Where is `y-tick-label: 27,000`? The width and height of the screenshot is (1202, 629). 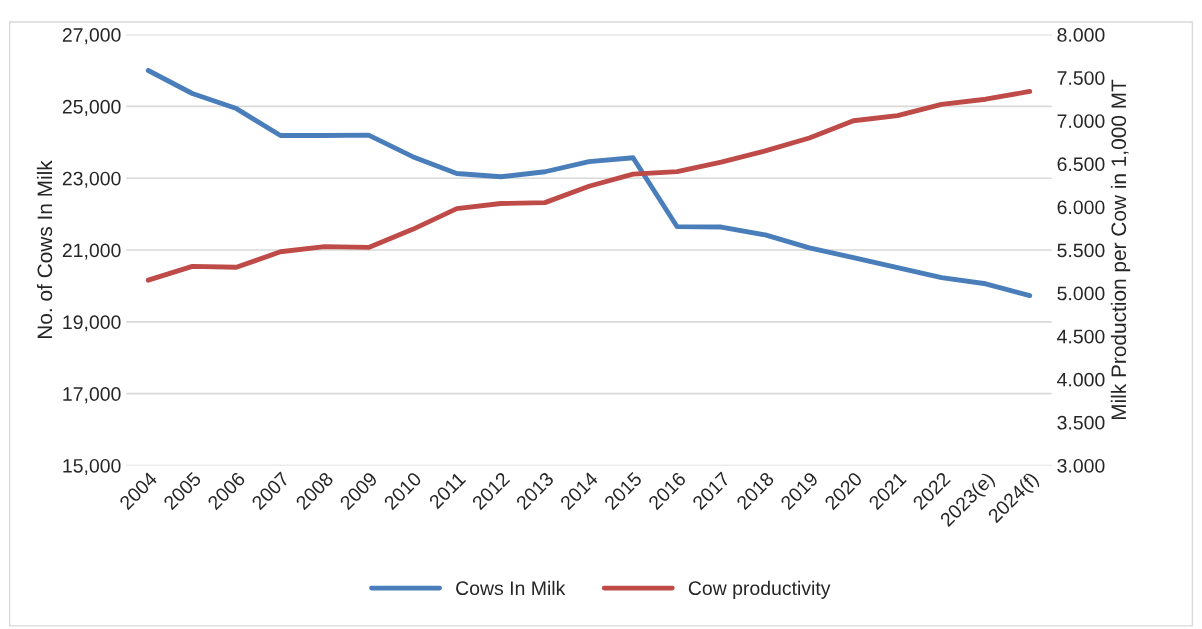
y-tick-label: 27,000 is located at coordinates (91, 36).